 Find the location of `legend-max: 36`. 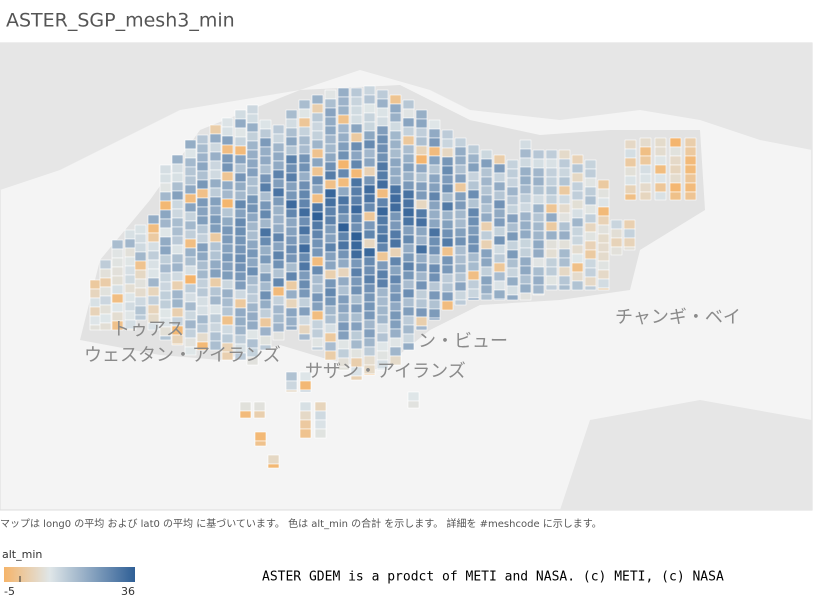

legend-max: 36 is located at coordinates (128, 591).